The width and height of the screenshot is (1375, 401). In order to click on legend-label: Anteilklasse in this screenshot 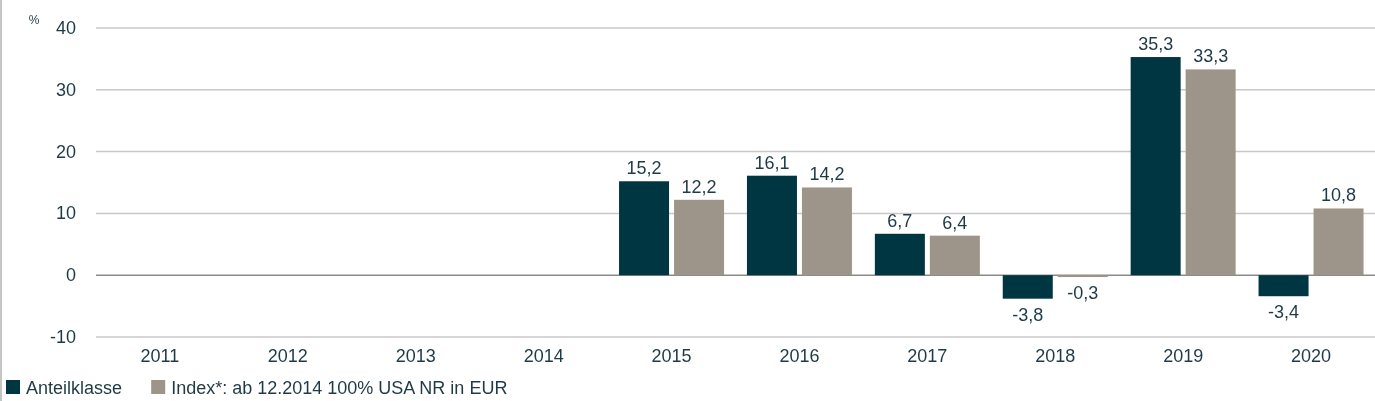, I will do `click(74, 388)`.